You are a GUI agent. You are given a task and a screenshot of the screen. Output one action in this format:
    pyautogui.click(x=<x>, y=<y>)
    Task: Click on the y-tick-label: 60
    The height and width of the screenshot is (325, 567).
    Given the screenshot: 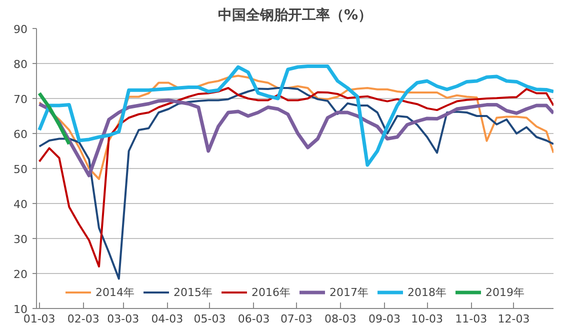 What is the action you would take?
    pyautogui.click(x=21, y=134)
    